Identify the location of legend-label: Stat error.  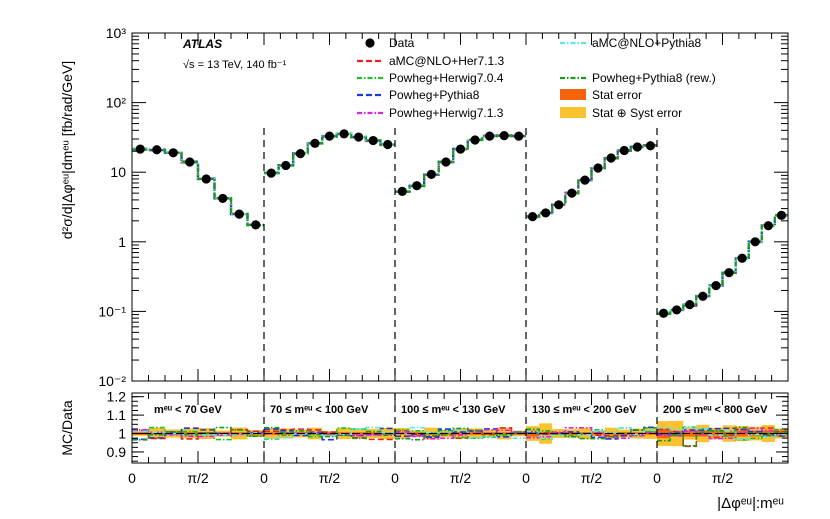
(617, 95).